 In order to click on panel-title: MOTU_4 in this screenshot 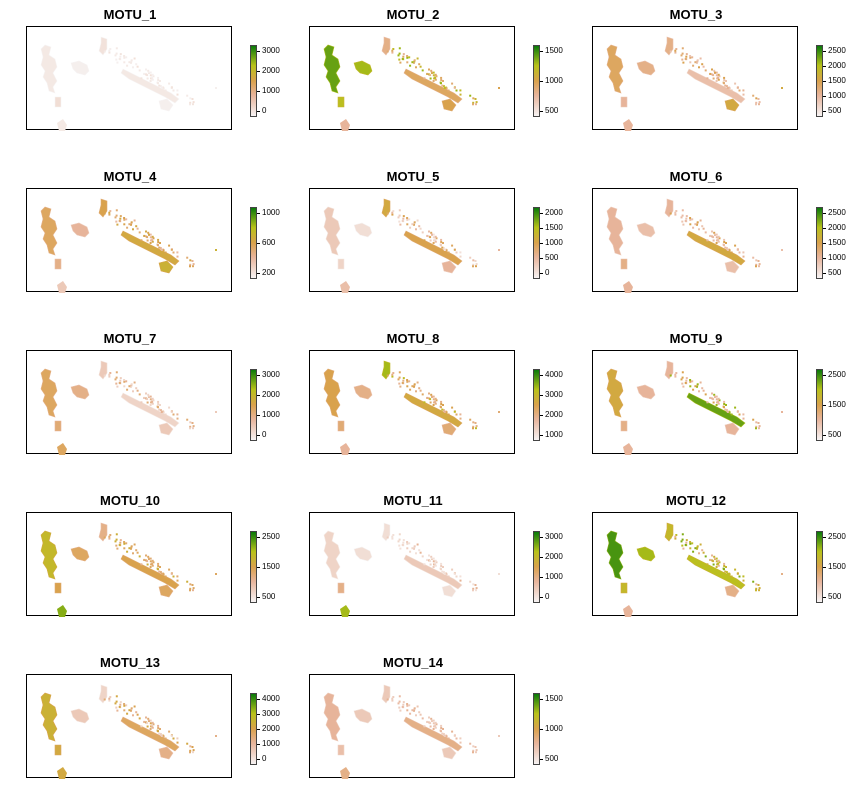, I will do `click(130, 176)`.